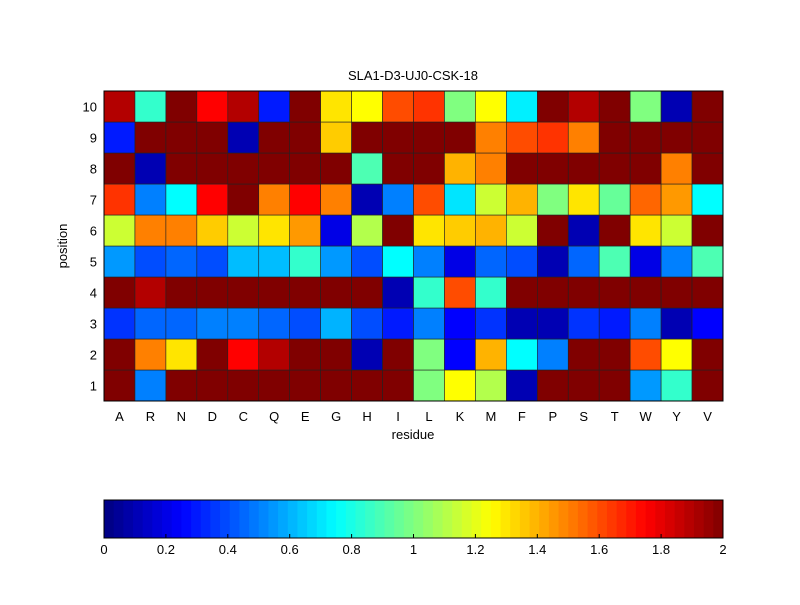  I want to click on x-tick-label: D, so click(212, 416).